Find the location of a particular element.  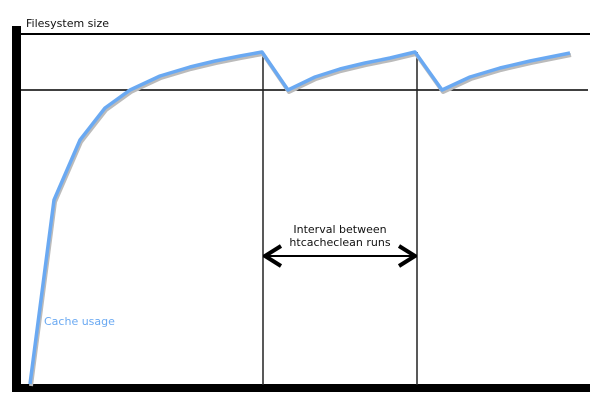

interval-label-line2: htcacheclean runs is located at coordinates (339, 242).